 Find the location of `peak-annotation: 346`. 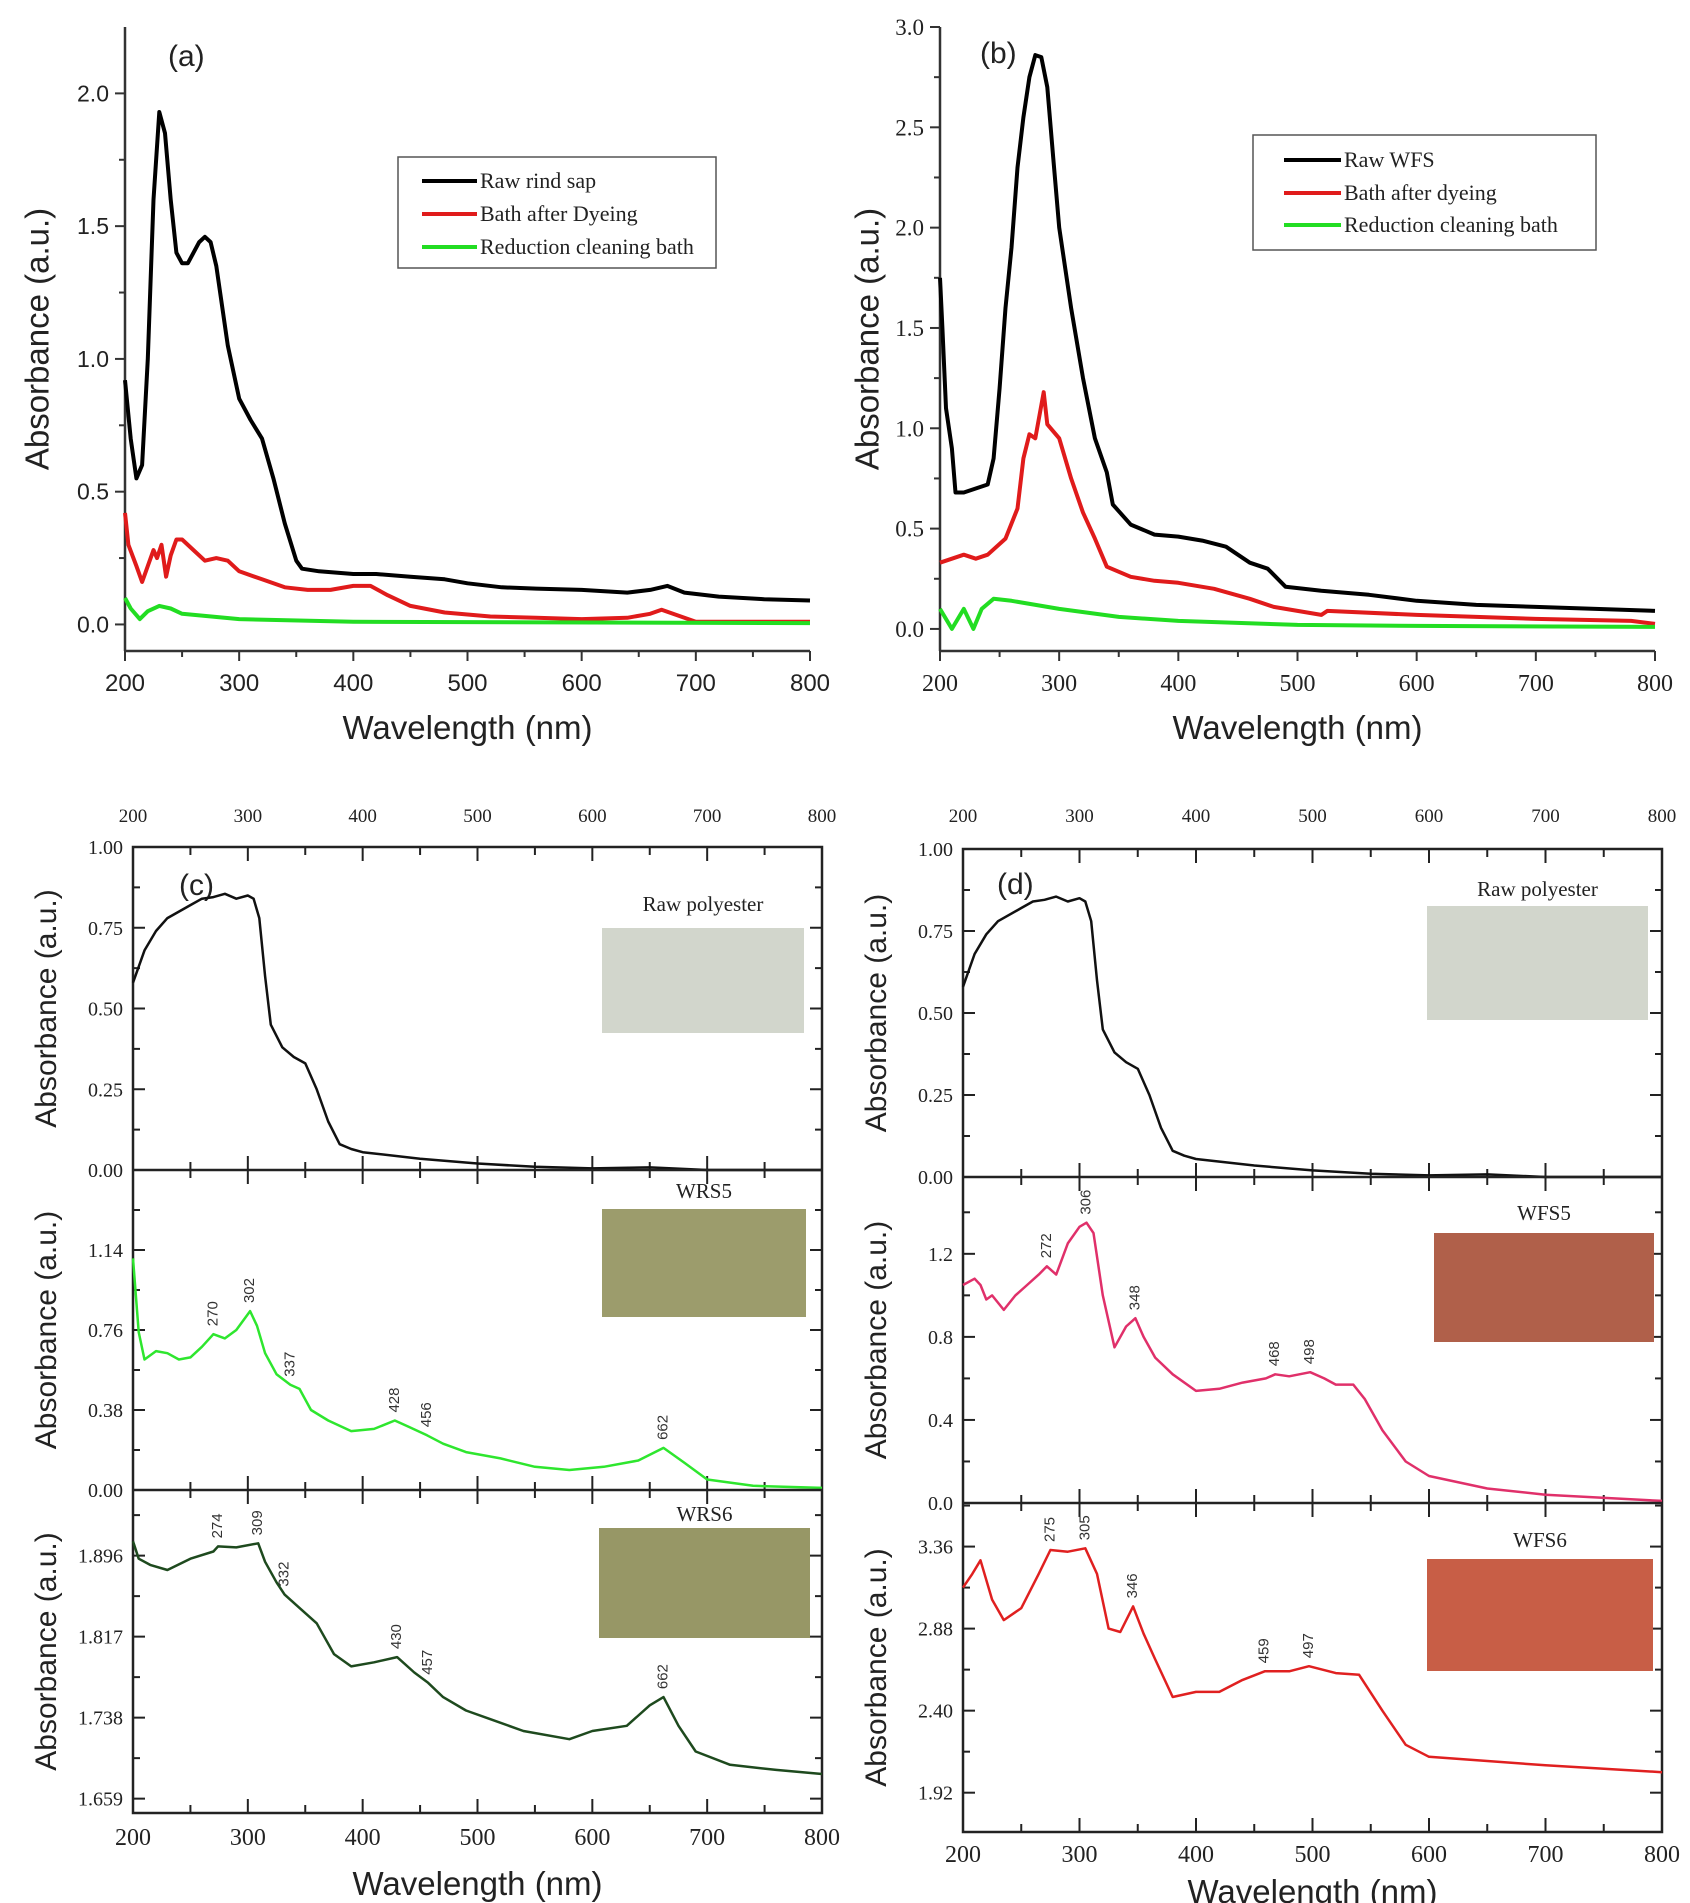

peak-annotation: 346 is located at coordinates (1132, 1585).